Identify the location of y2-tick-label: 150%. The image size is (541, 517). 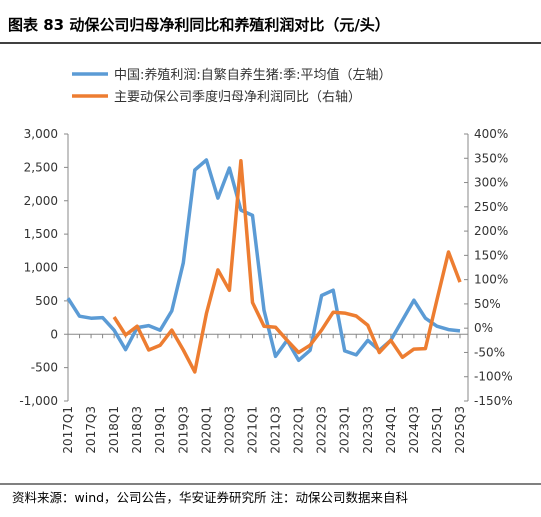
(491, 255).